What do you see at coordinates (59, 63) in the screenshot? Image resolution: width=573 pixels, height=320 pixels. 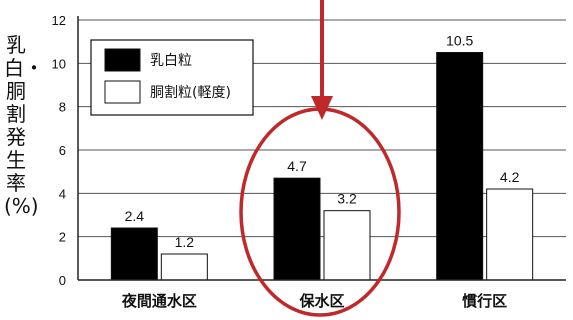 I see `y-tick-label: 10` at bounding box center [59, 63].